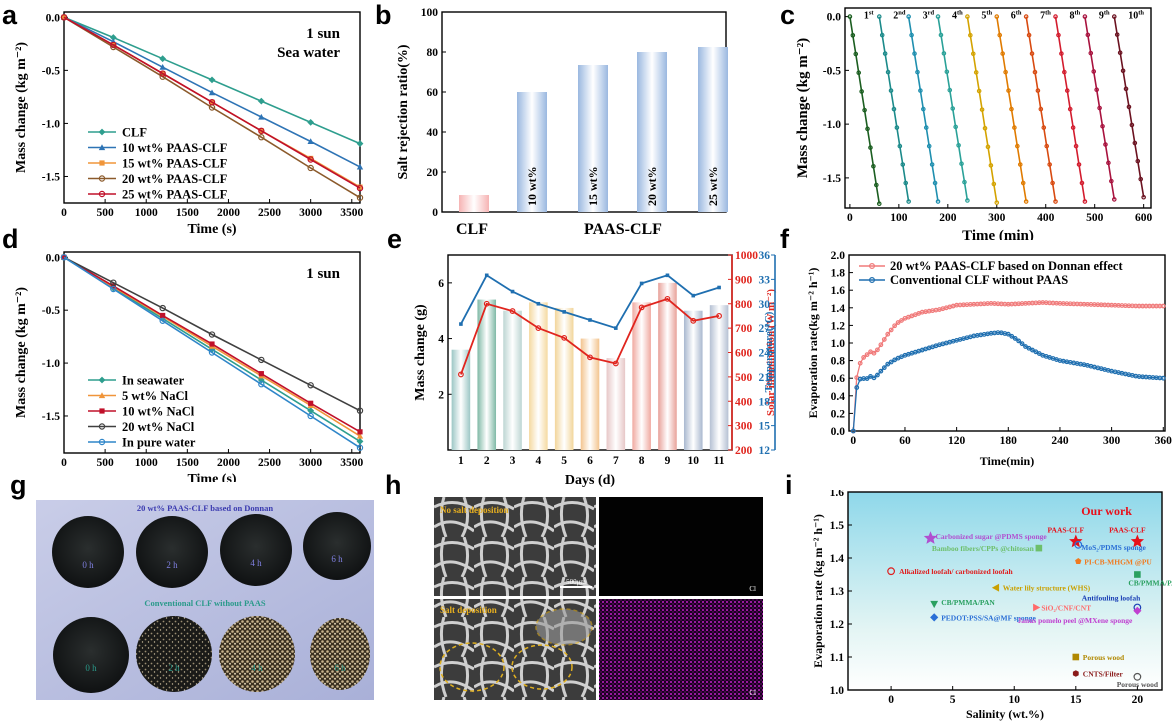 This screenshot has height=721, width=1172. I want to click on y-axis-label: Evaporation rate(kg m⁻² h⁻¹), so click(813, 343).